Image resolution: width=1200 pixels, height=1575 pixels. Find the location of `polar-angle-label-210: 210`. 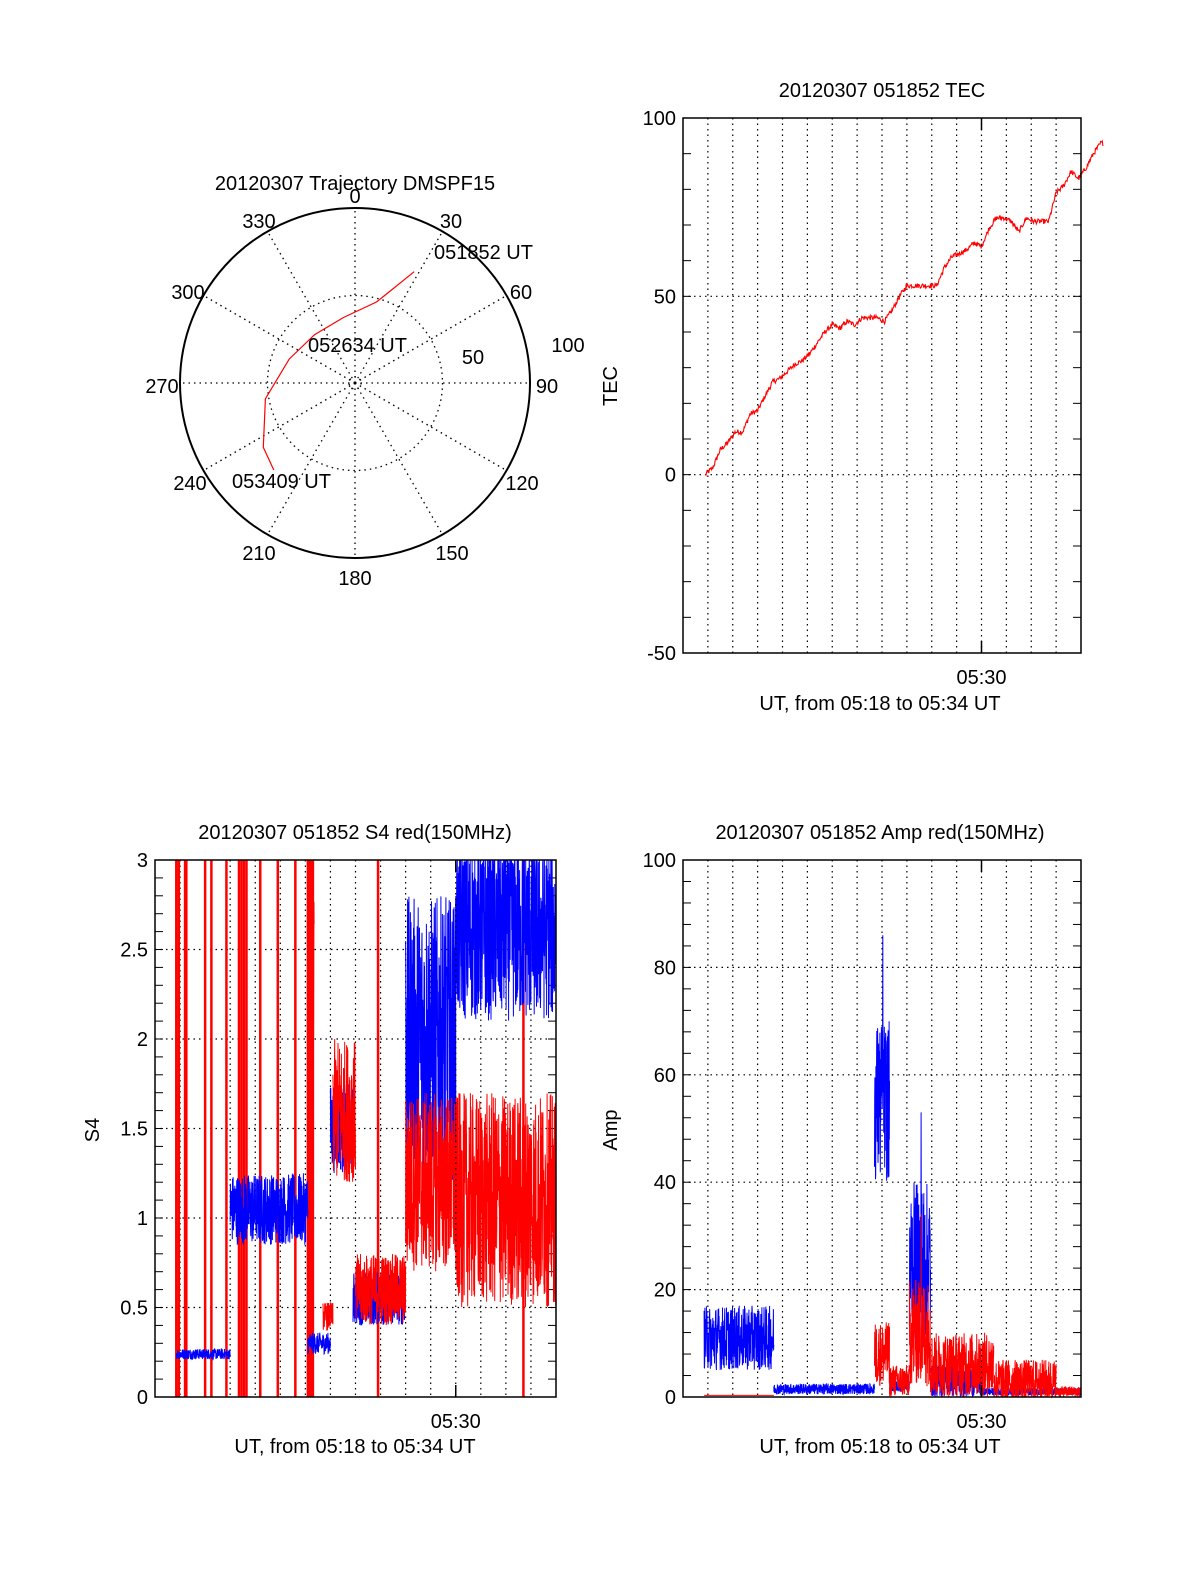

polar-angle-label-210: 210 is located at coordinates (258, 554).